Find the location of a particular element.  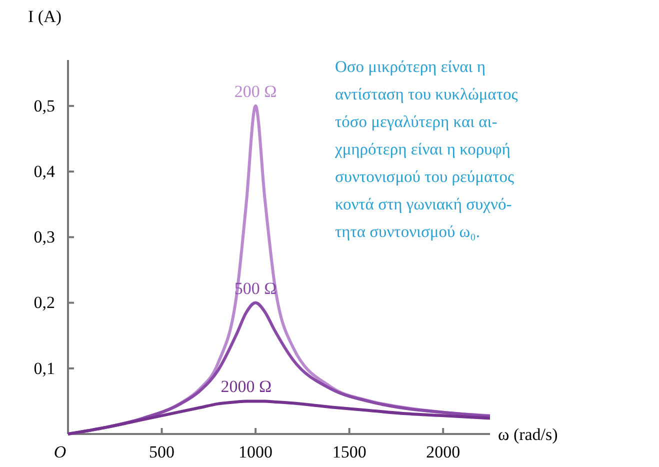

x-tick-label: 2000 is located at coordinates (443, 452).